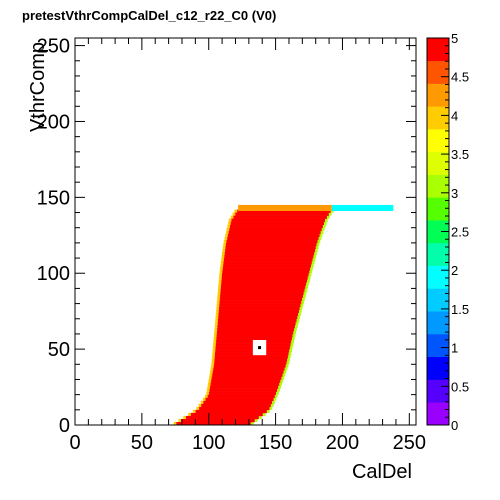  Describe the element at coordinates (460, 309) in the screenshot. I see `z-tick-label: 1.5` at that location.